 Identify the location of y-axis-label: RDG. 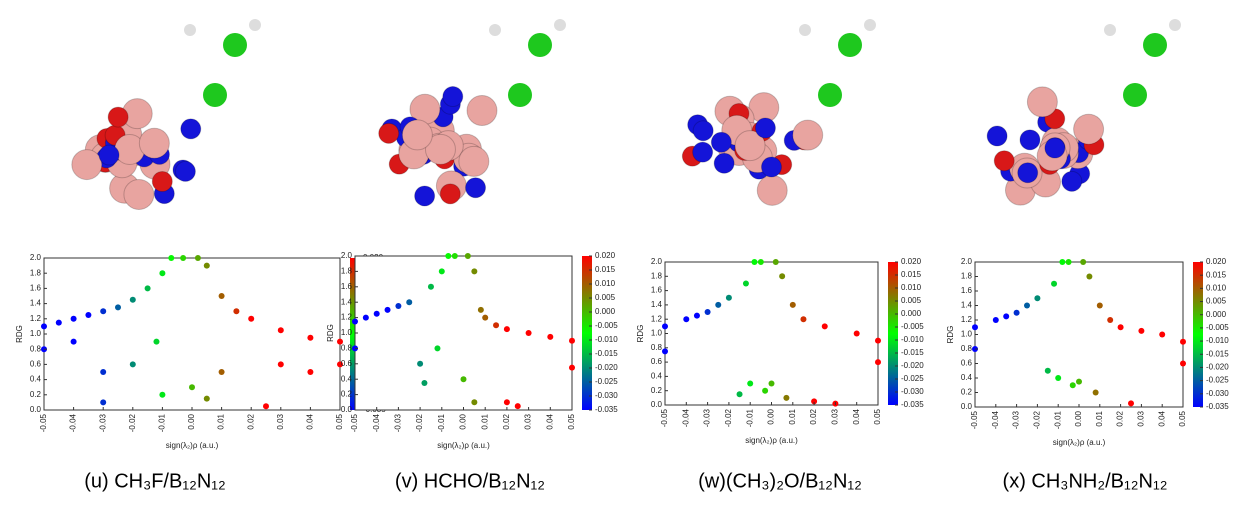
(330, 333).